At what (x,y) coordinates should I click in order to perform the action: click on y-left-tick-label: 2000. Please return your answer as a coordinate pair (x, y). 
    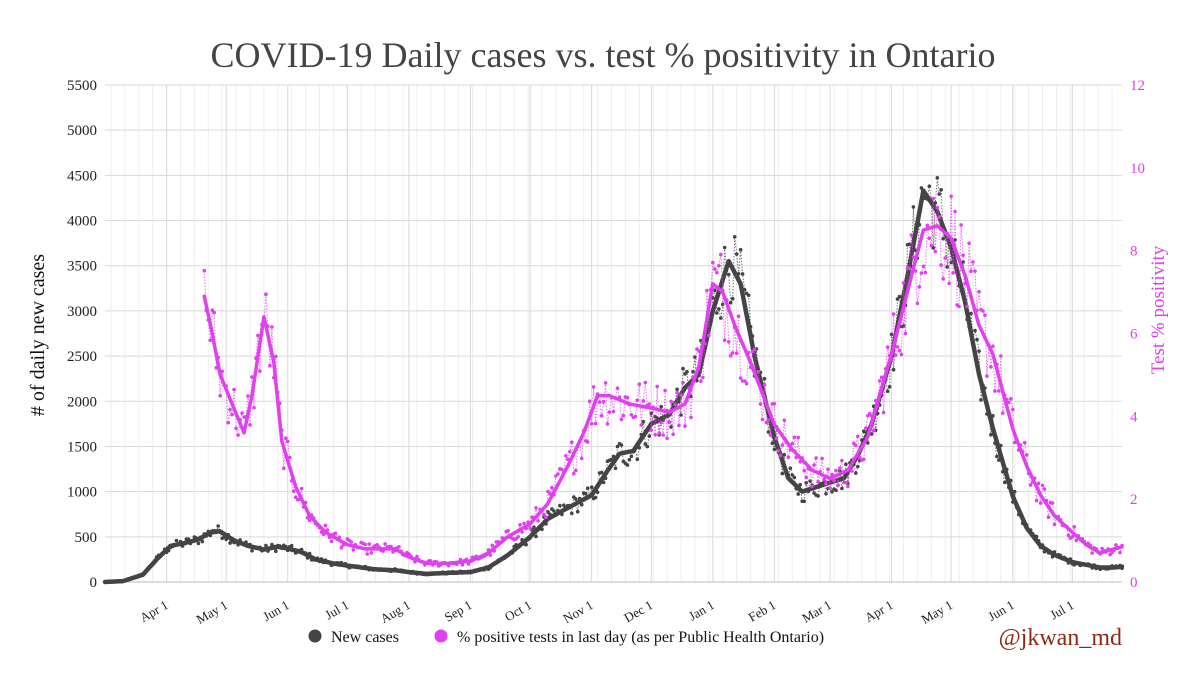
    Looking at the image, I should click on (82, 402).